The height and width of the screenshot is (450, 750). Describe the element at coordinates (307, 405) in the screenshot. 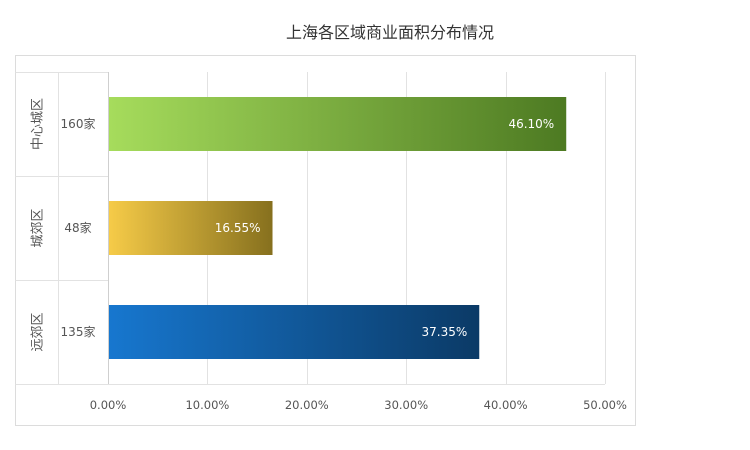

I see `x-tick-label: 20.00%` at that location.